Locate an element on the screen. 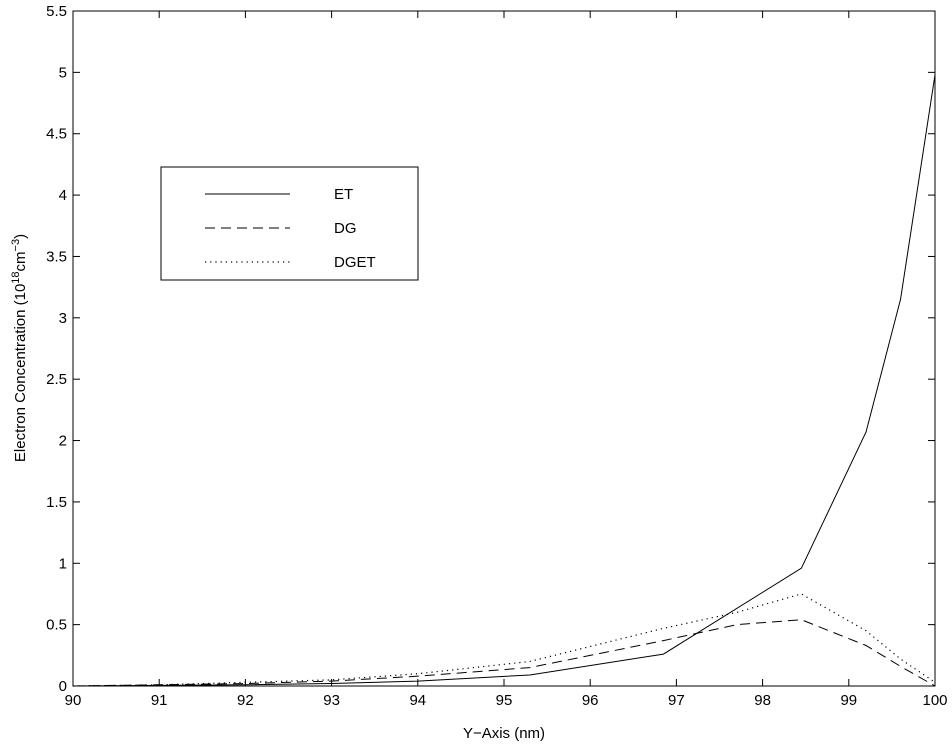 This screenshot has height=745, width=952. x-tick-label: 99 is located at coordinates (848, 700).